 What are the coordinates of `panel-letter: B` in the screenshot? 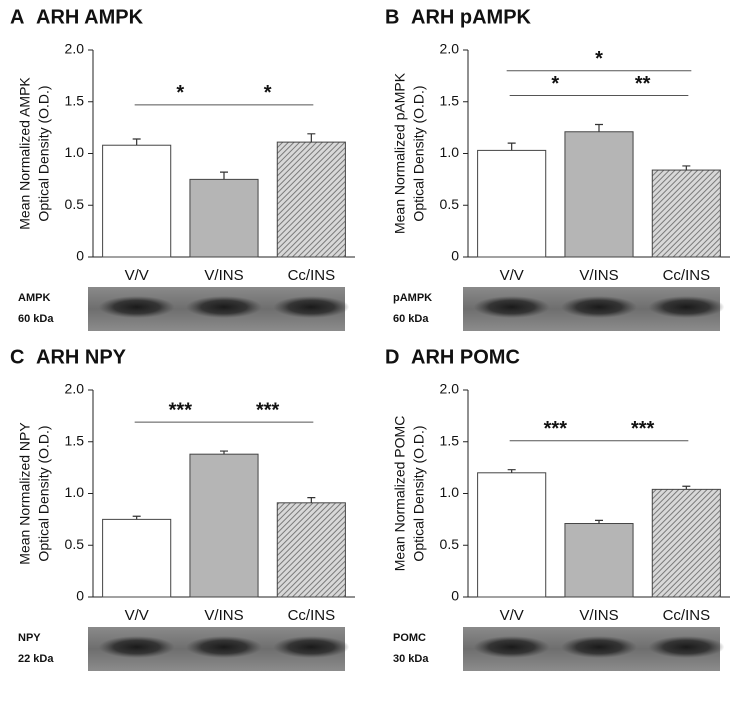 It's located at (392, 17).